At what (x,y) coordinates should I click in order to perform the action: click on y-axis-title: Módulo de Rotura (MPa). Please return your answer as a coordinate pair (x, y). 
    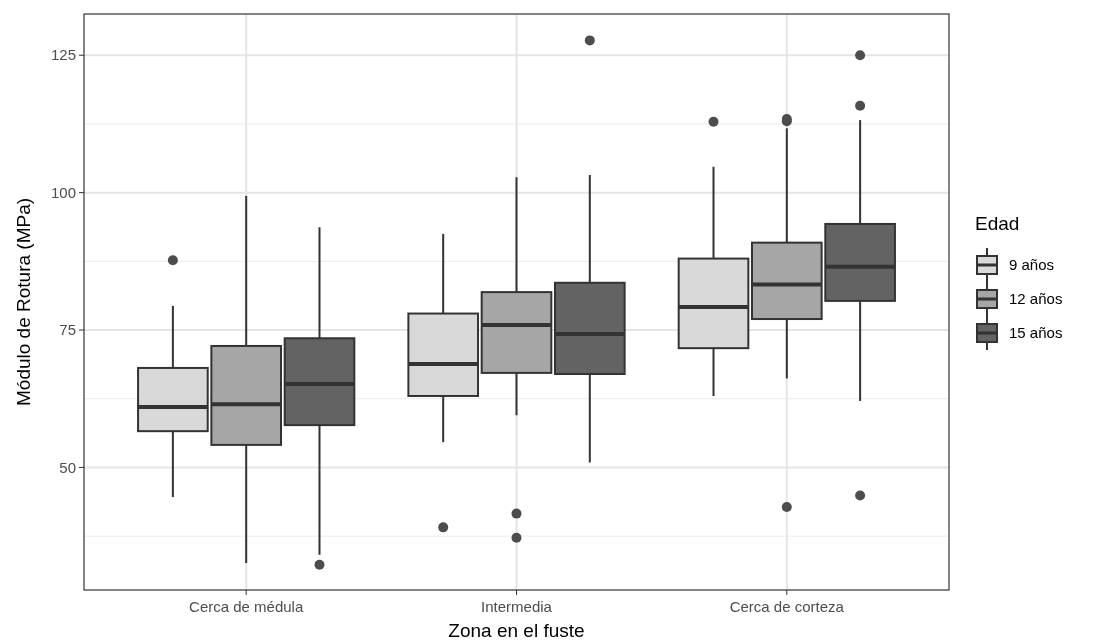
    Looking at the image, I should click on (23, 302).